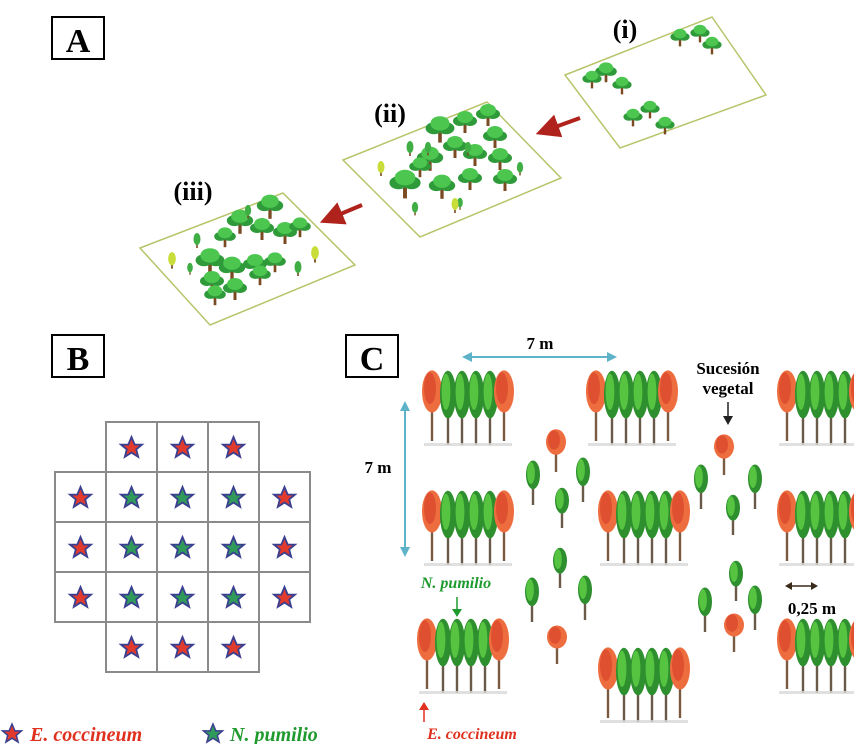 The image size is (854, 744). What do you see at coordinates (728, 368) in the screenshot?
I see `succession-label-line1: Sucesión` at bounding box center [728, 368].